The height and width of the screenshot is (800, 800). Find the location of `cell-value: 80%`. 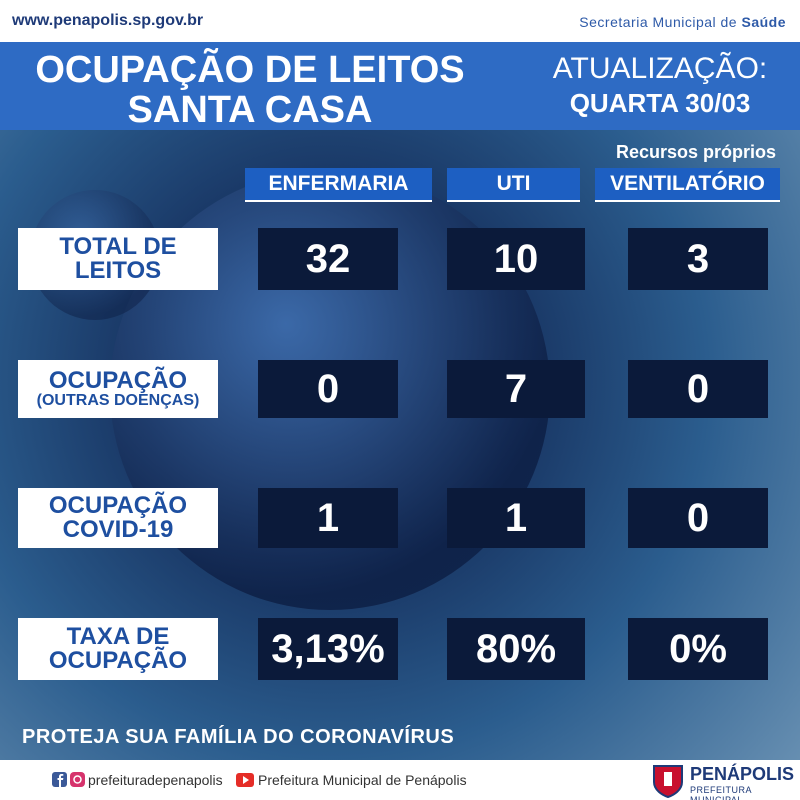

cell-value: 80% is located at coordinates (516, 649).